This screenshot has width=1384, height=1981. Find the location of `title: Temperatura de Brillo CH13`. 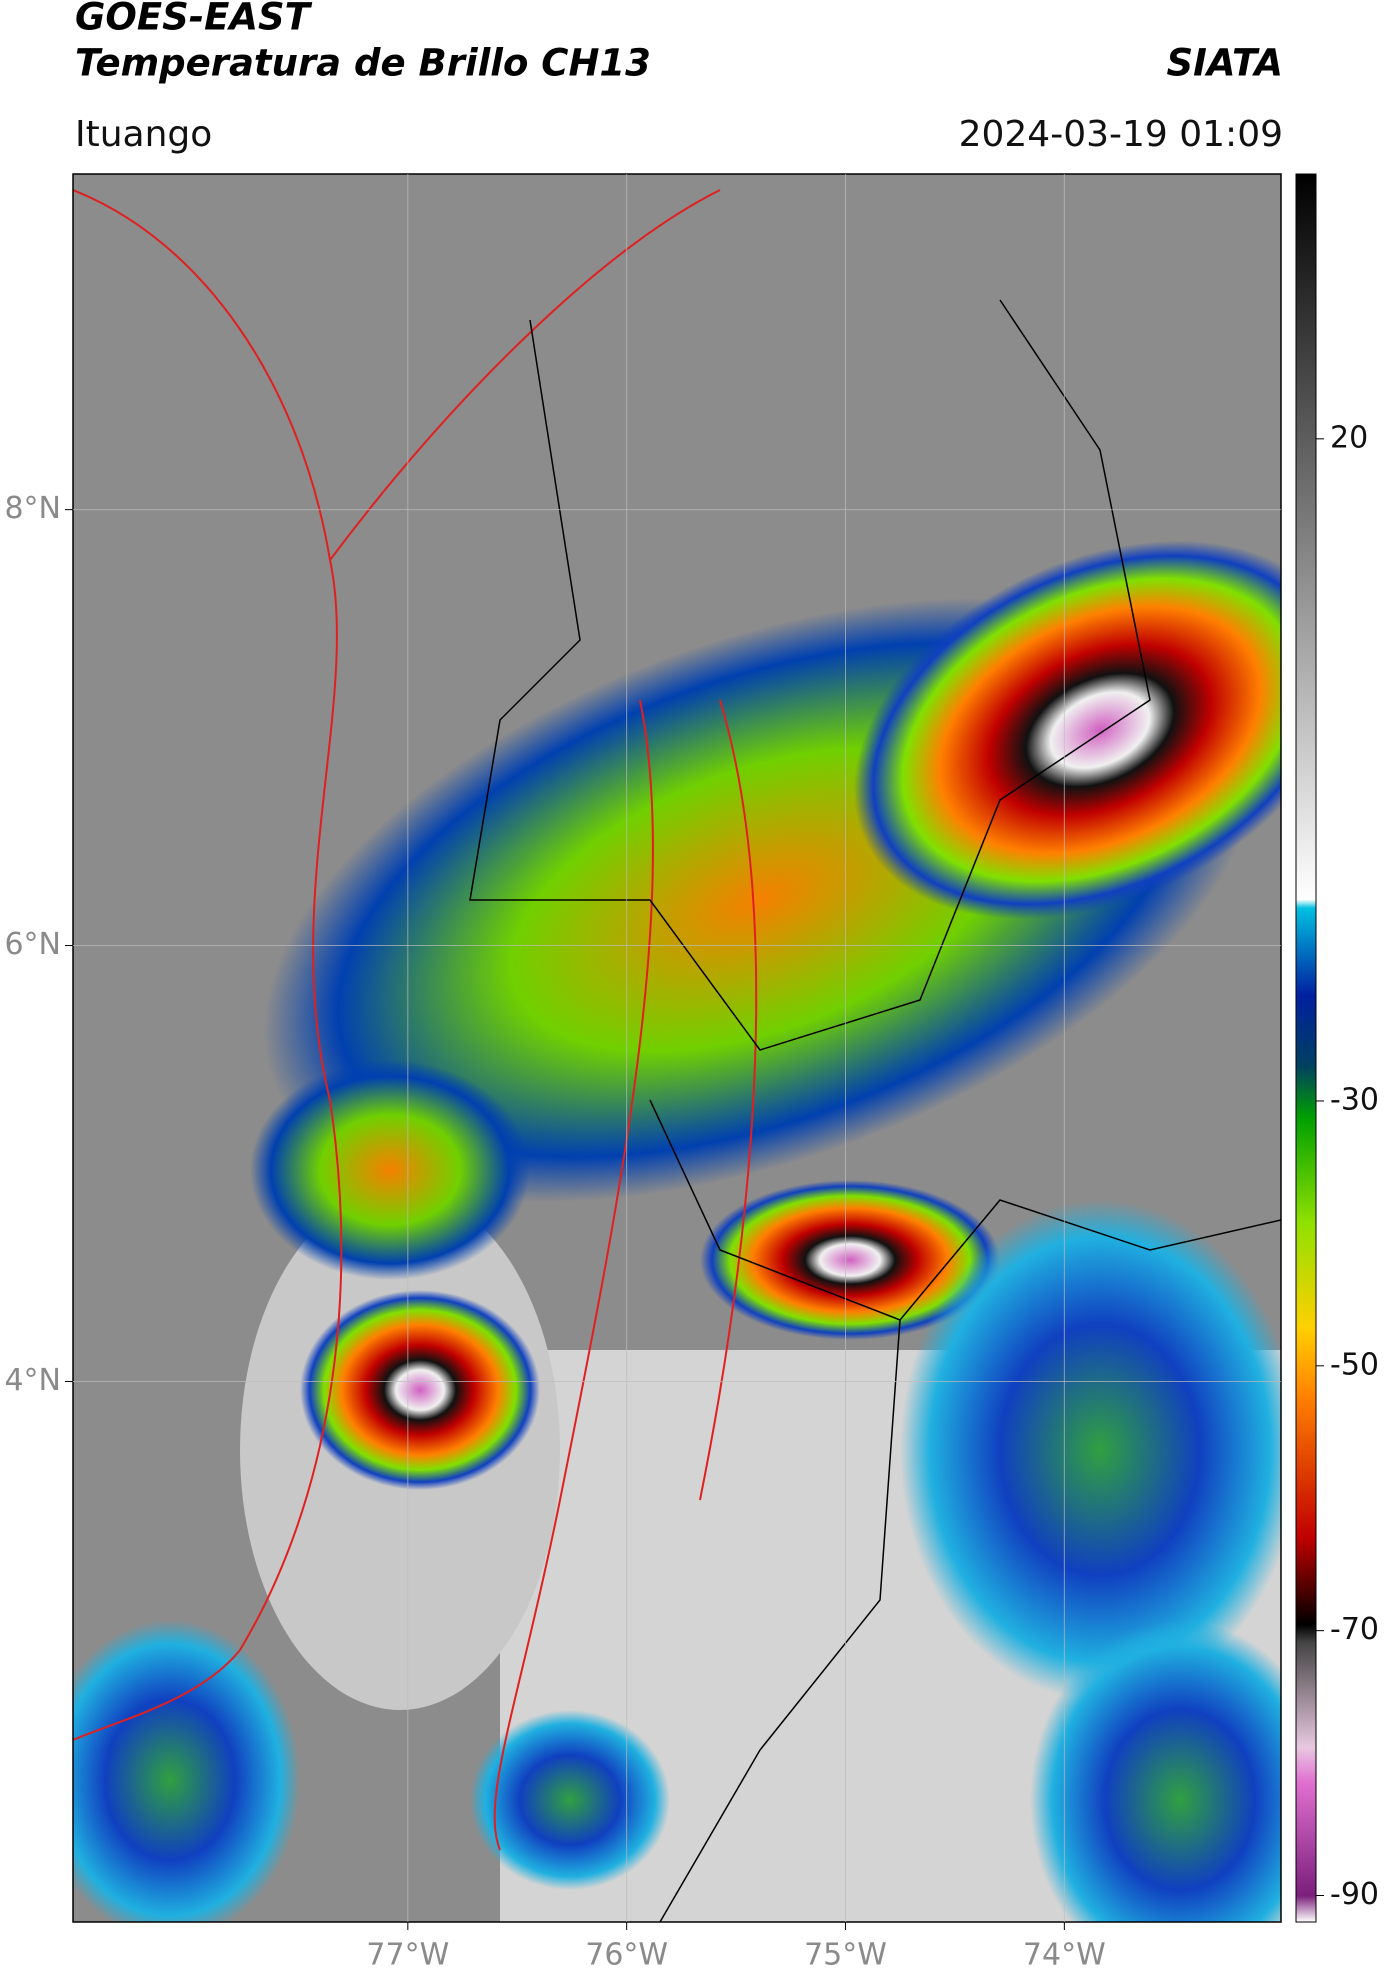

title: Temperatura de Brillo CH13 is located at coordinates (363, 63).